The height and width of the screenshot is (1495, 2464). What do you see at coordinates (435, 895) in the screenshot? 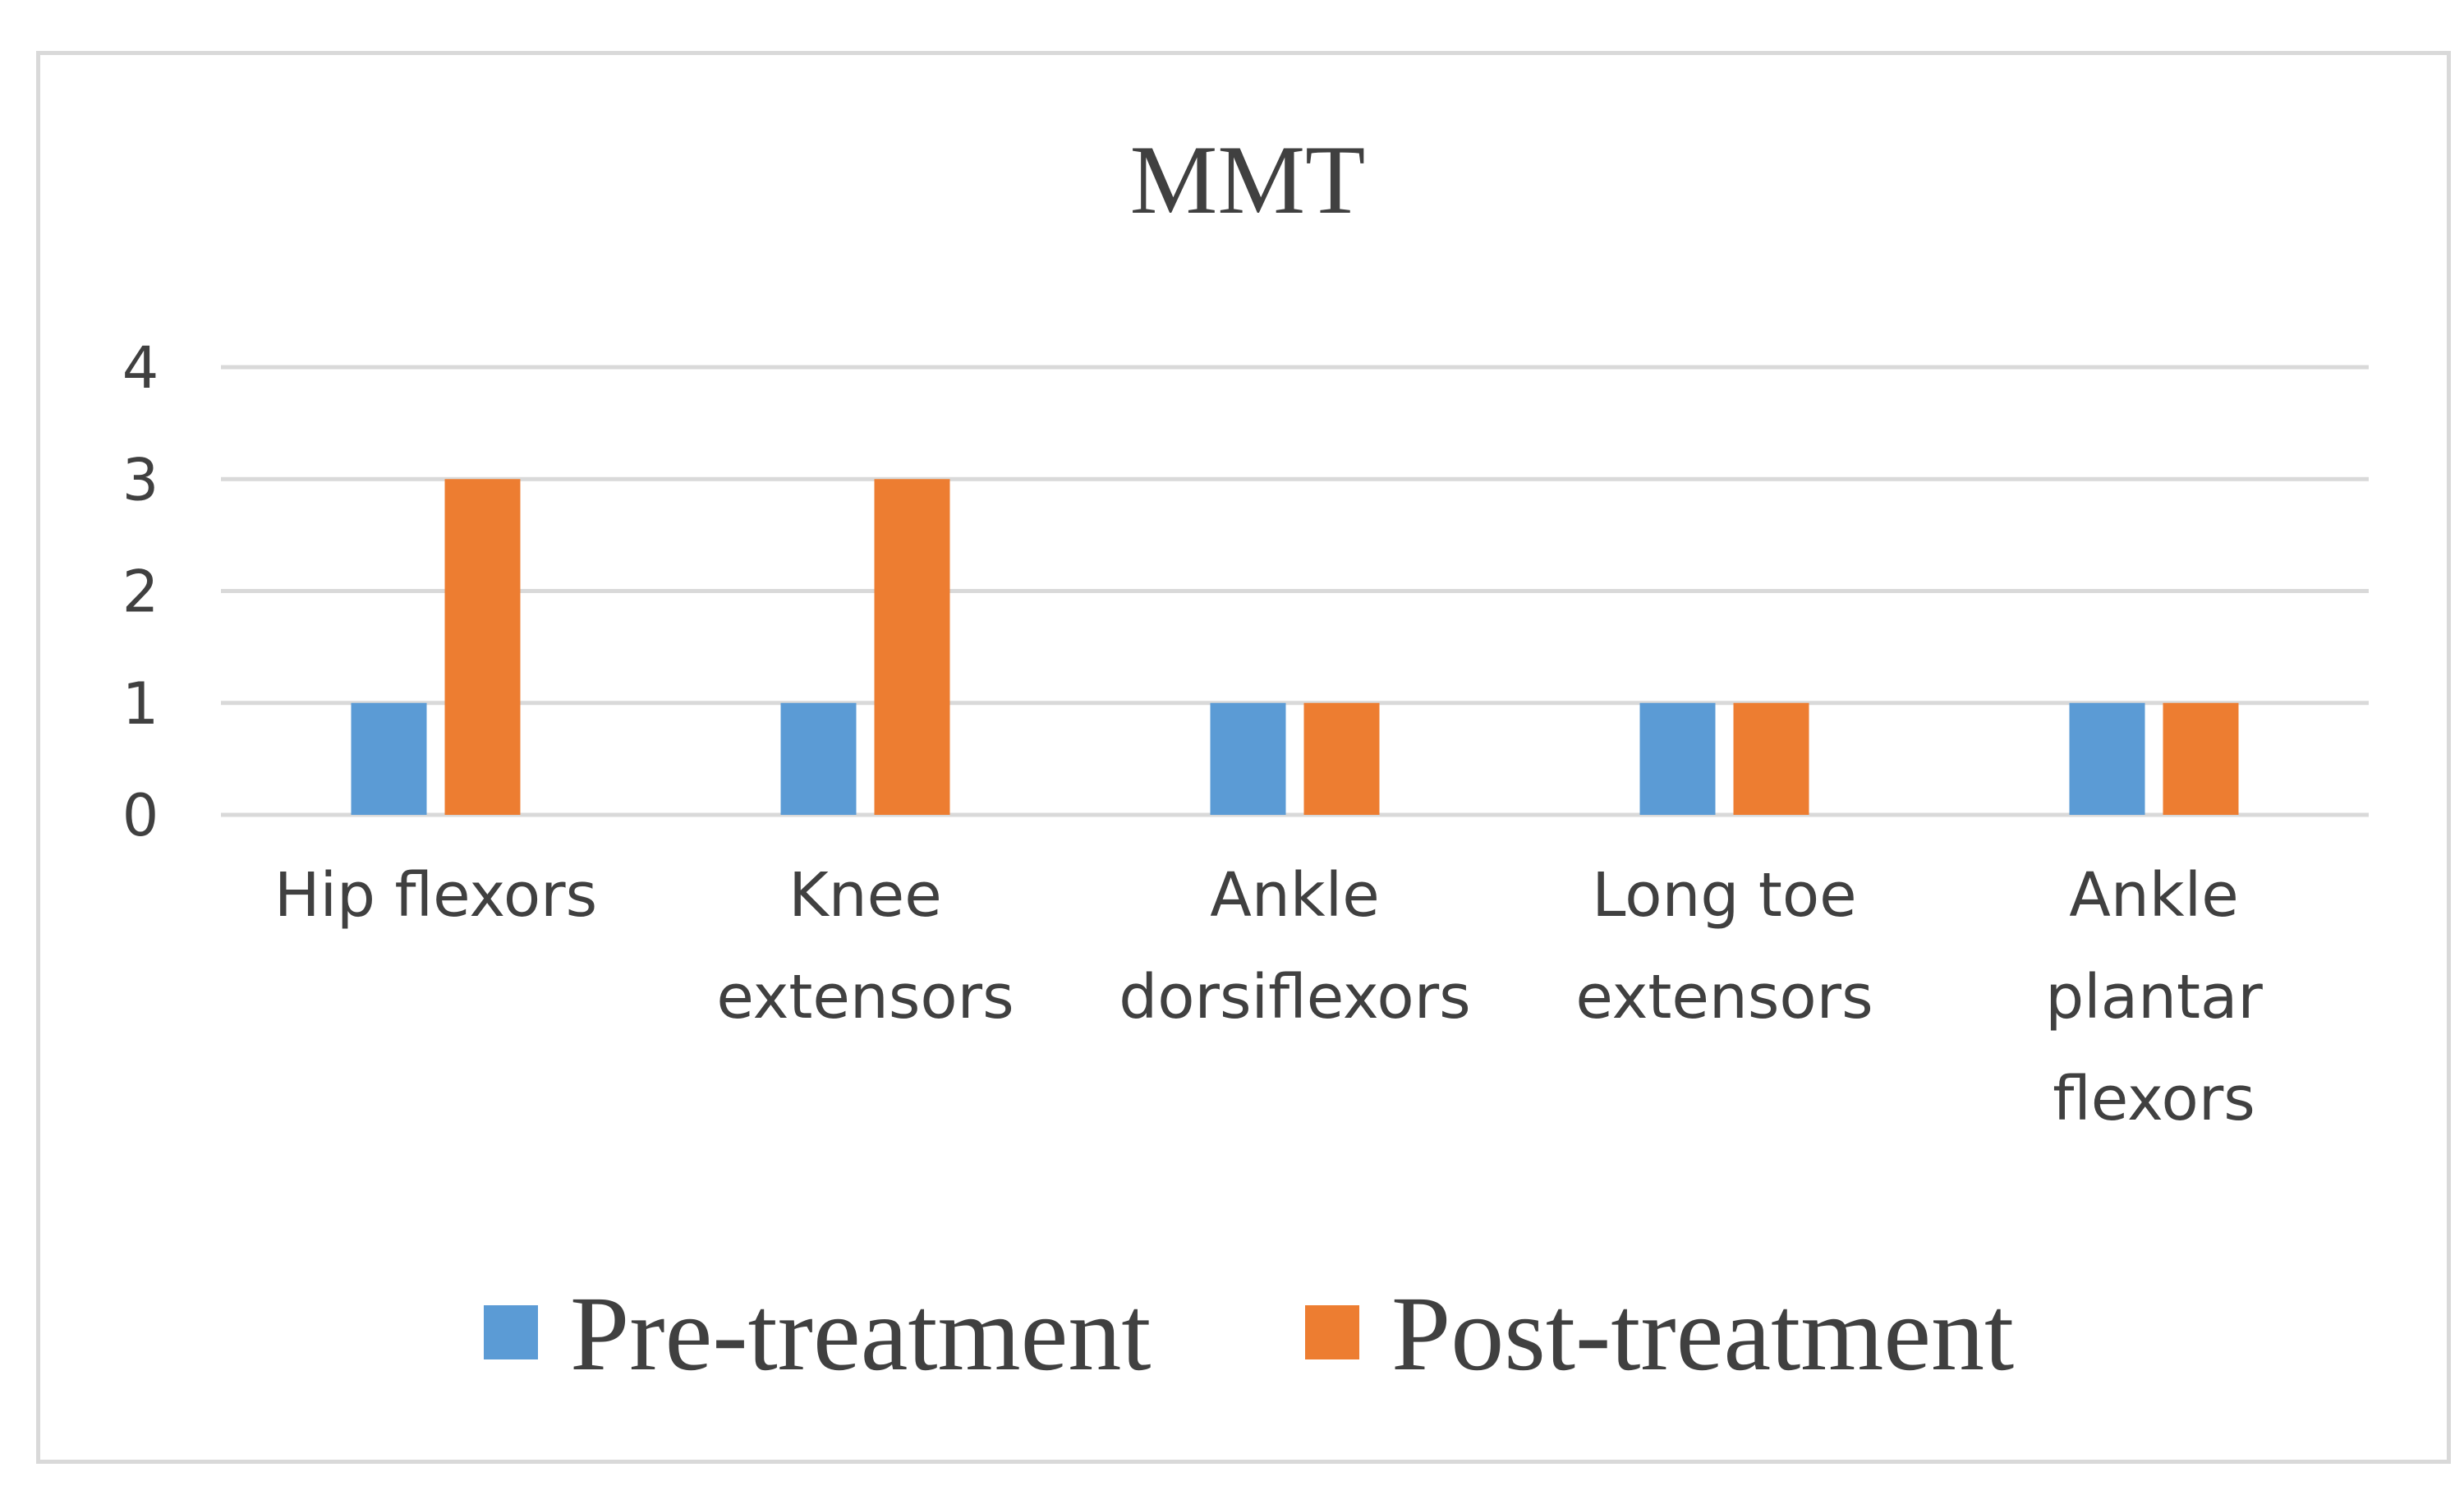
I see `x-tick-label: Hip flexors` at bounding box center [435, 895].